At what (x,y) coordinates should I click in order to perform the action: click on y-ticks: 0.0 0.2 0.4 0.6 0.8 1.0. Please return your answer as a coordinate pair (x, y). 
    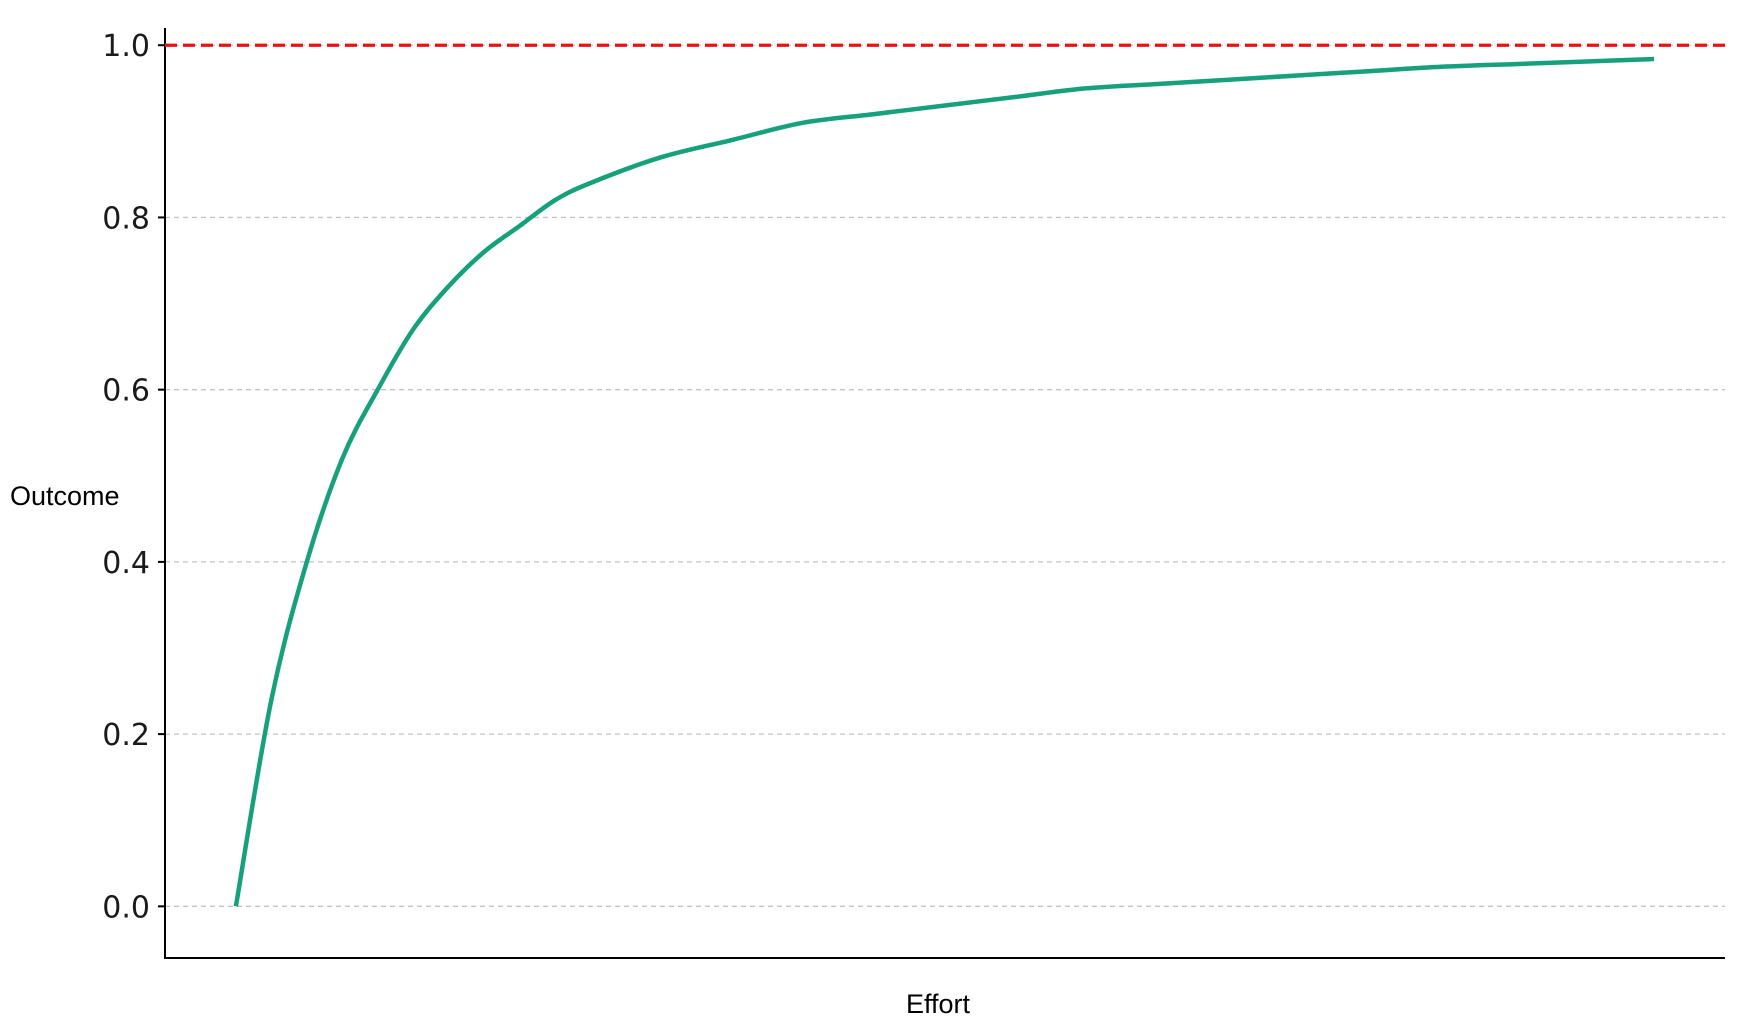
    Looking at the image, I should click on (133, 477).